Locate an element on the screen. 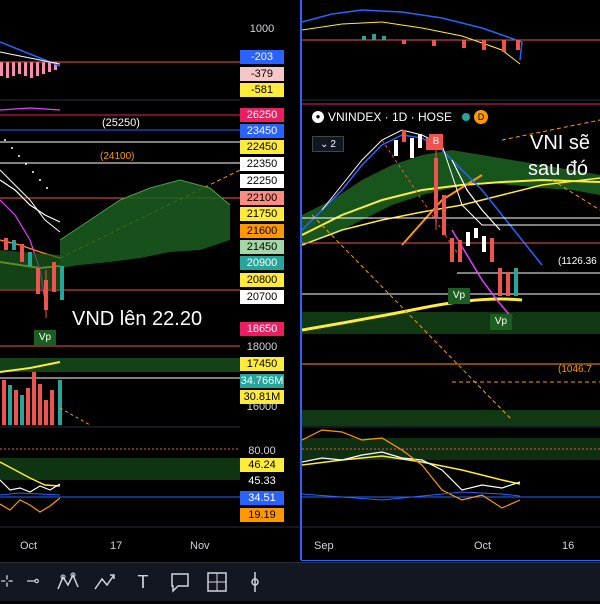 This screenshot has width=600, height=604. volume-label-0: 17450 is located at coordinates (262, 364).